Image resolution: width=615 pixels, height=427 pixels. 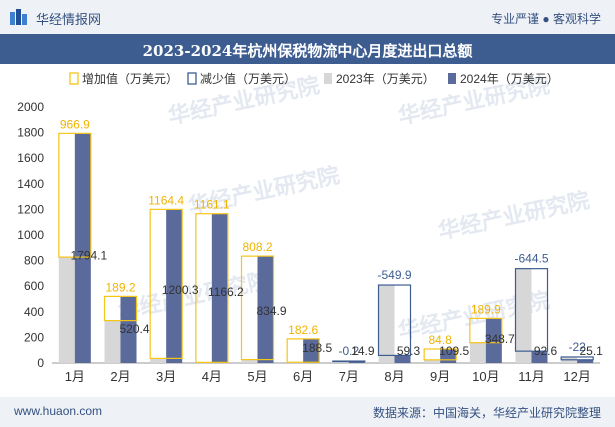 I want to click on legend-label: 2023年（万美元）, so click(x=385, y=79).